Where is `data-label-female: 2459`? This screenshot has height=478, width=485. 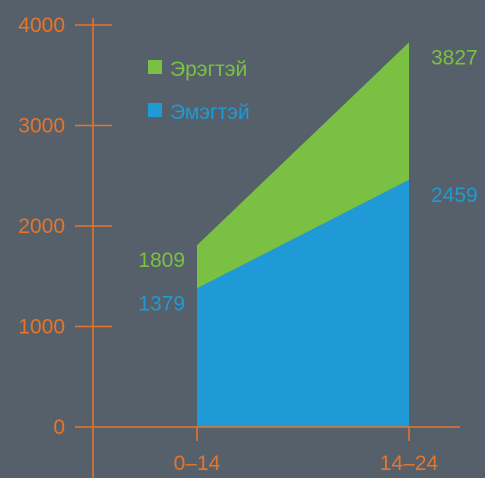 data-label-female: 2459 is located at coordinates (454, 195).